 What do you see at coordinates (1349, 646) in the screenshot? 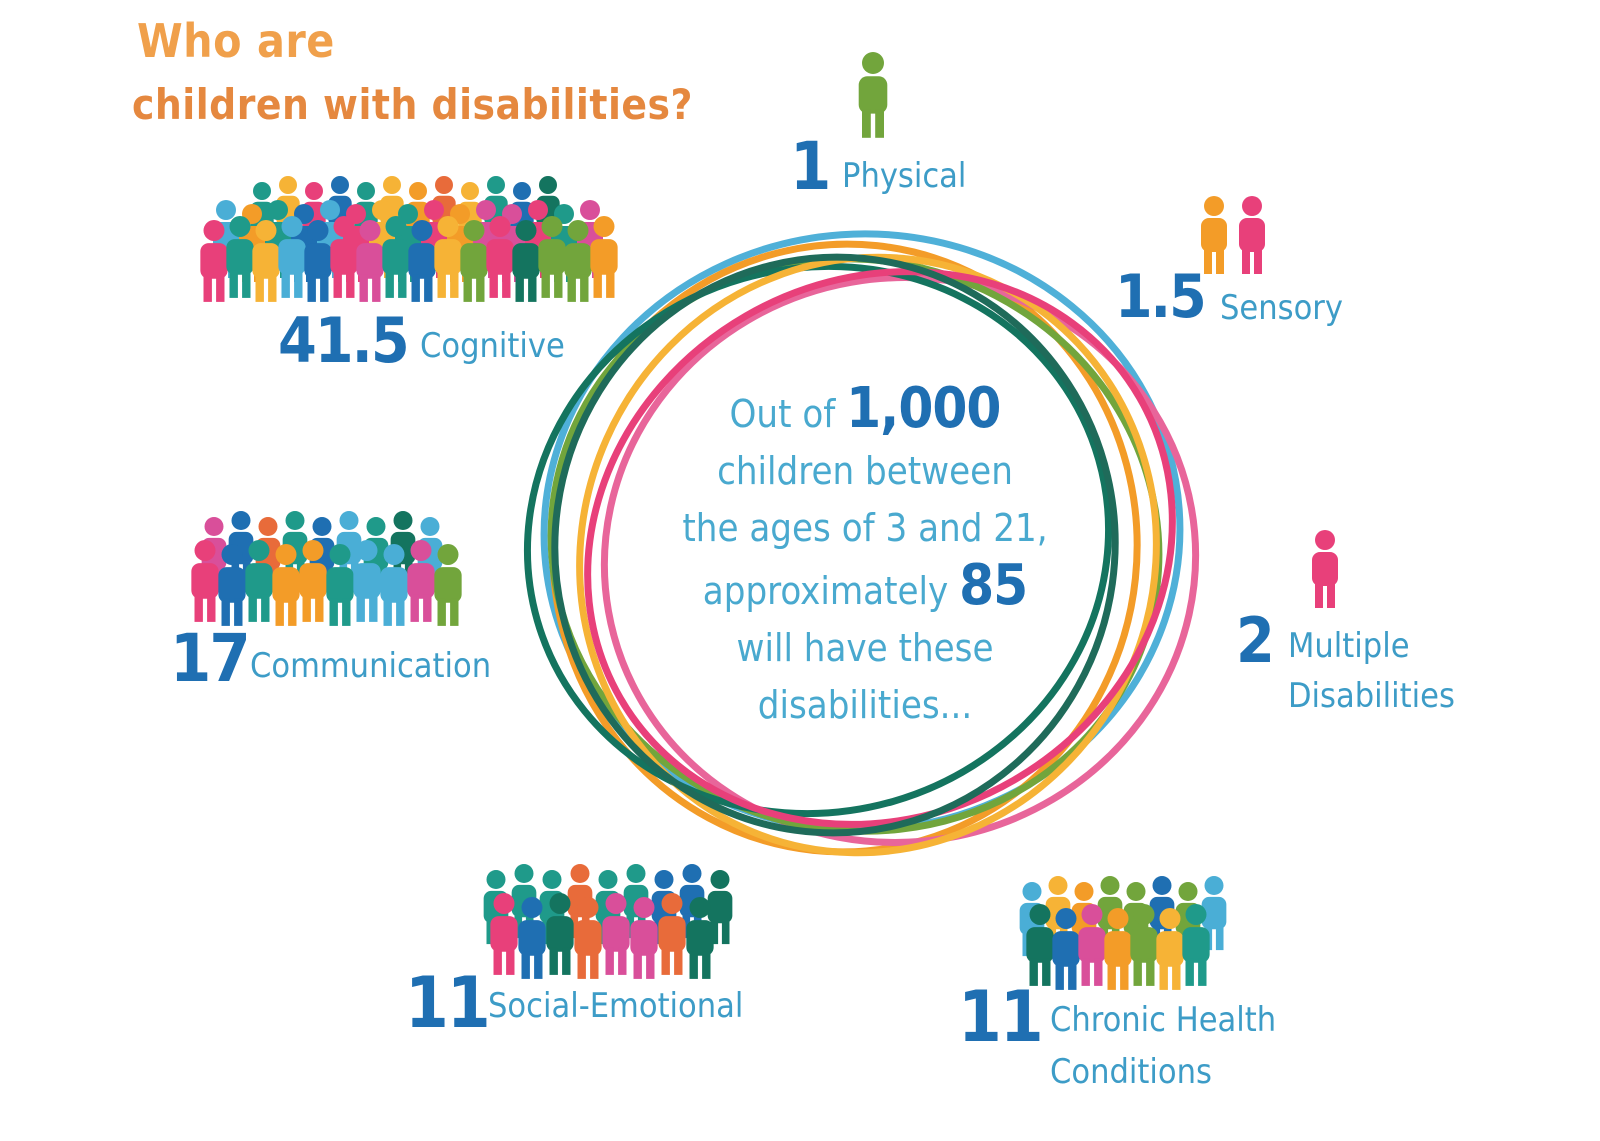
I see `multiple-label-line-1: Multiple` at bounding box center [1349, 646].